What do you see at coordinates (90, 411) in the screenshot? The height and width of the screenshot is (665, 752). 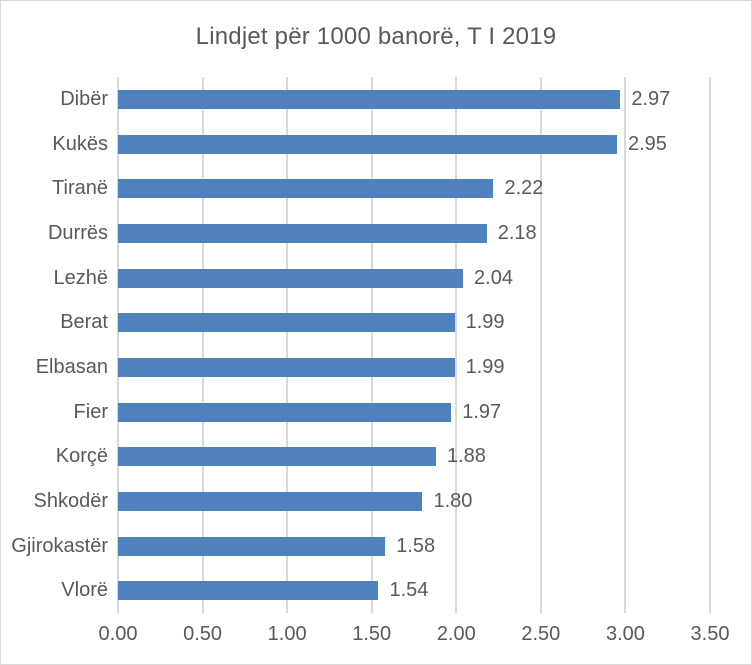 I see `category-label: Fier` at bounding box center [90, 411].